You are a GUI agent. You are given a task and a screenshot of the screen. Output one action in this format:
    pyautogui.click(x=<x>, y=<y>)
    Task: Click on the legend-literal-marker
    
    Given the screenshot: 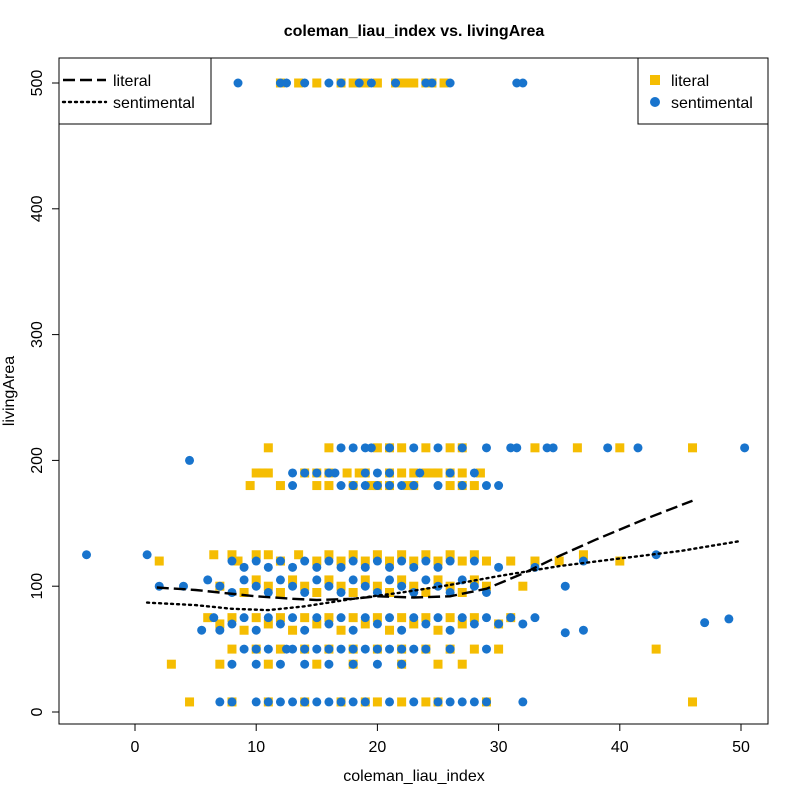 What is the action you would take?
    pyautogui.click(x=655, y=80)
    